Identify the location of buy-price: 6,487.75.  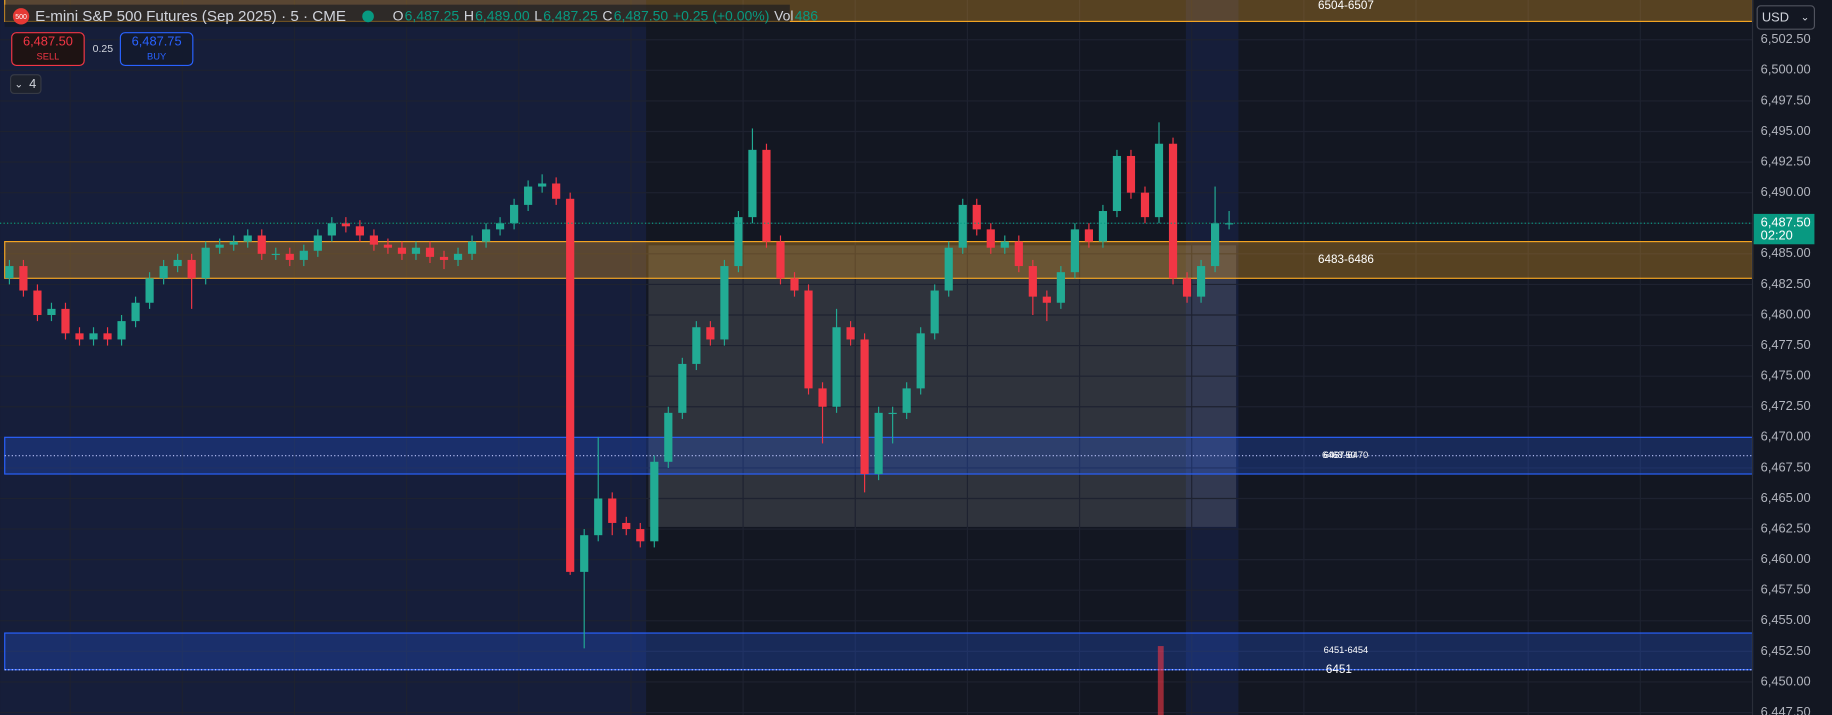
(157, 40).